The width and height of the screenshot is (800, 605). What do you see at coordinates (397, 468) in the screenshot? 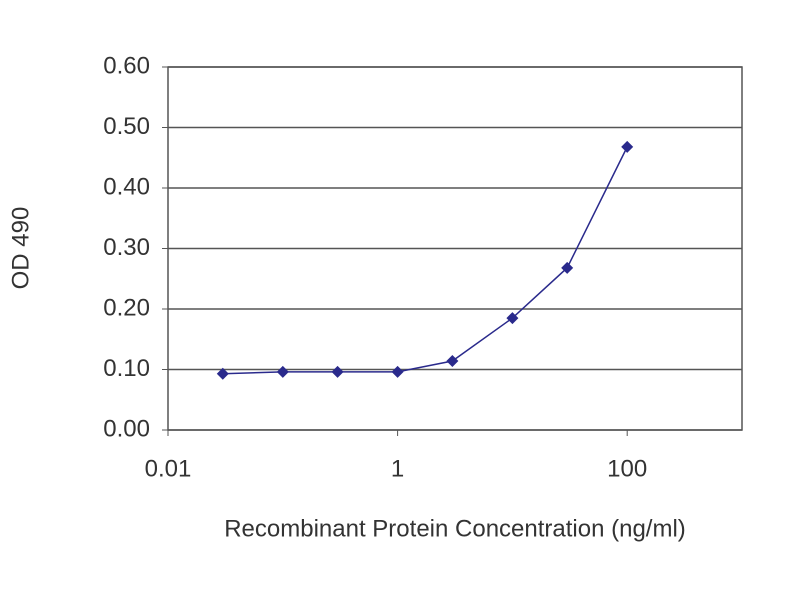
I see `x-tick-label: 1` at bounding box center [397, 468].